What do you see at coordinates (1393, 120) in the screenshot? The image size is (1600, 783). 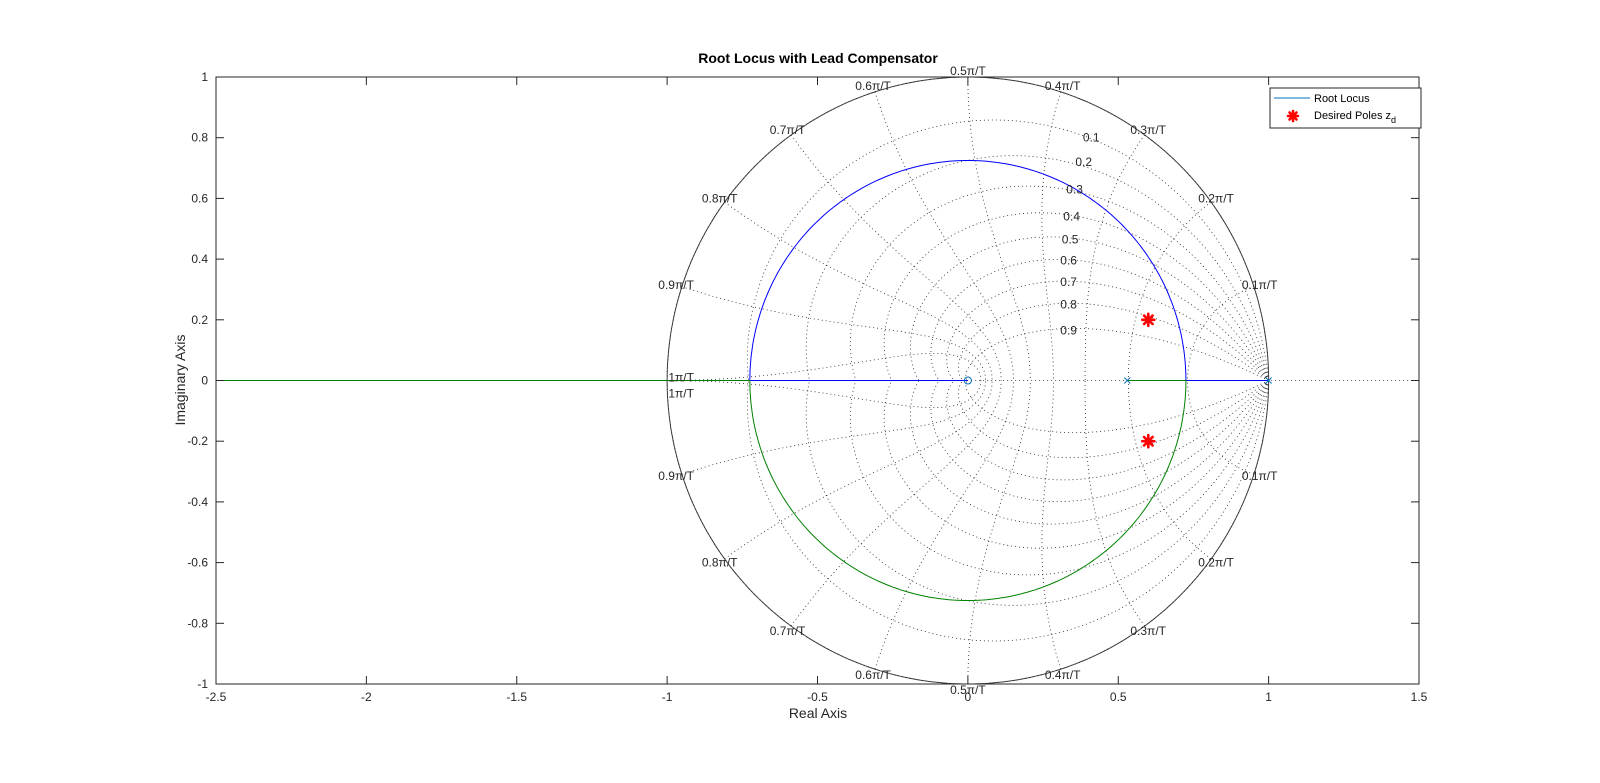 I see `legend-subscript: d` at bounding box center [1393, 120].